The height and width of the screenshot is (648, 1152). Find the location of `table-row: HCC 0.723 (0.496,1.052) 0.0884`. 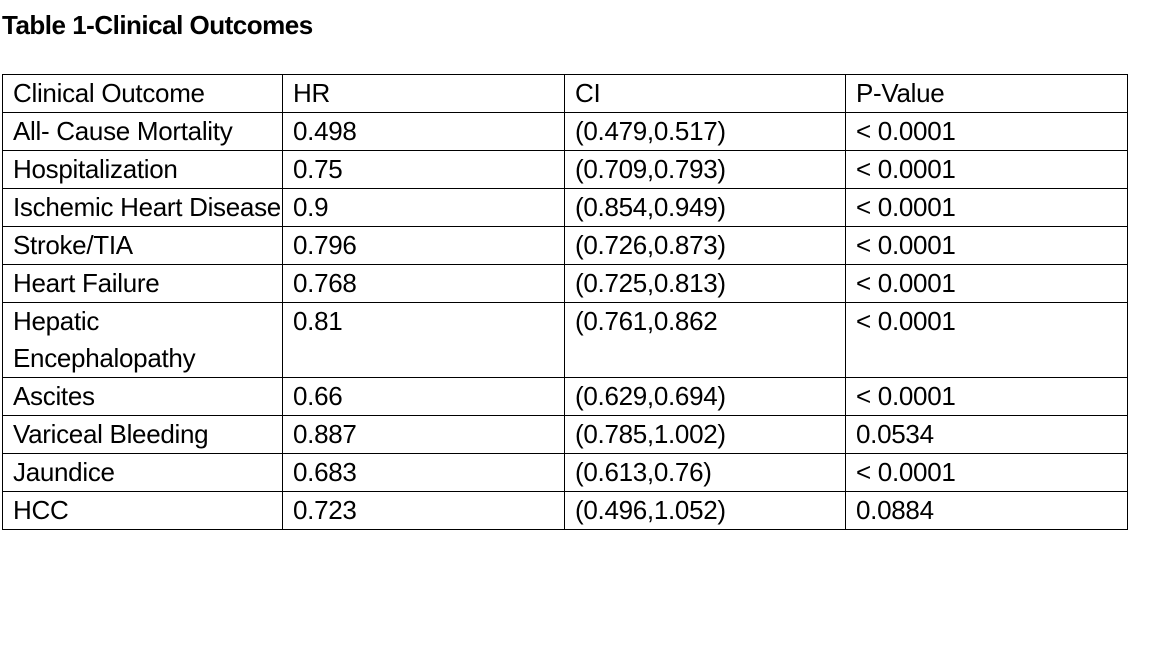

table-row: HCC 0.723 (0.496,1.052) 0.0884 is located at coordinates (565, 510).